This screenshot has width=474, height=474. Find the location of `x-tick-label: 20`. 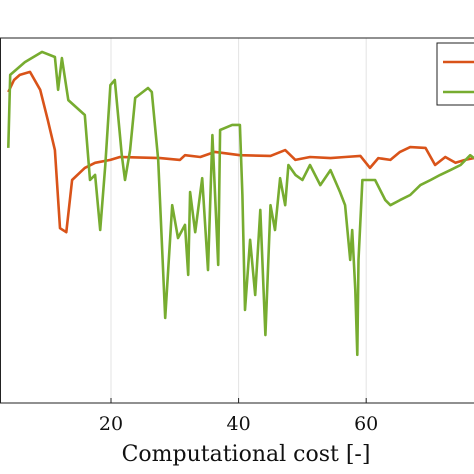

x-tick-label: 20 is located at coordinates (111, 424).